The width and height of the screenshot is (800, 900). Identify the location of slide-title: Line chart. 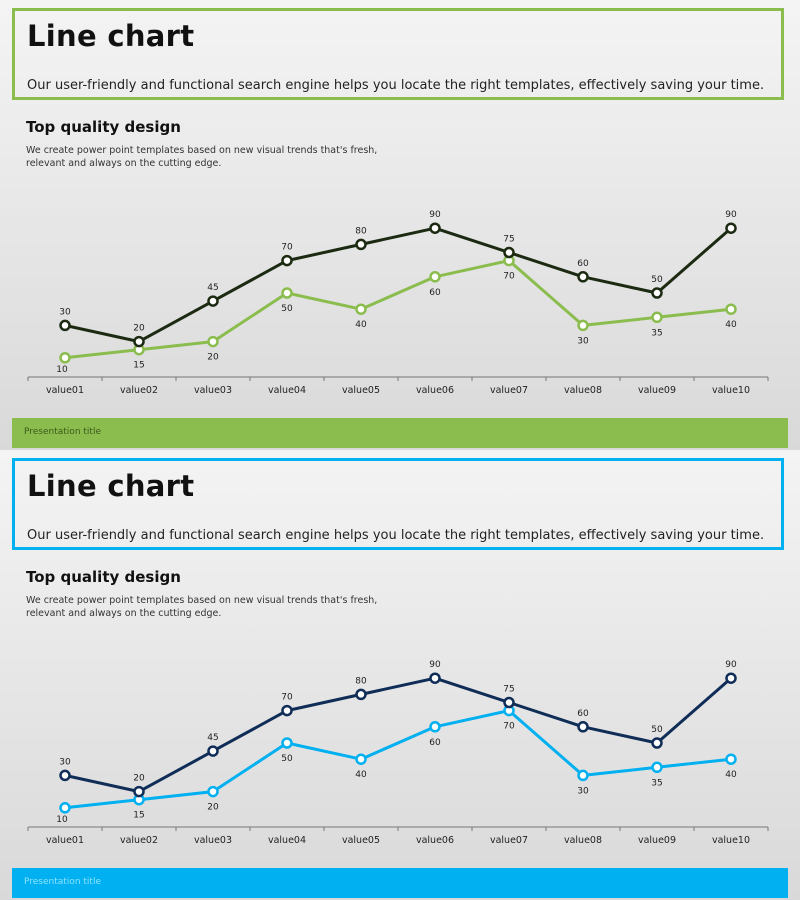
(111, 486).